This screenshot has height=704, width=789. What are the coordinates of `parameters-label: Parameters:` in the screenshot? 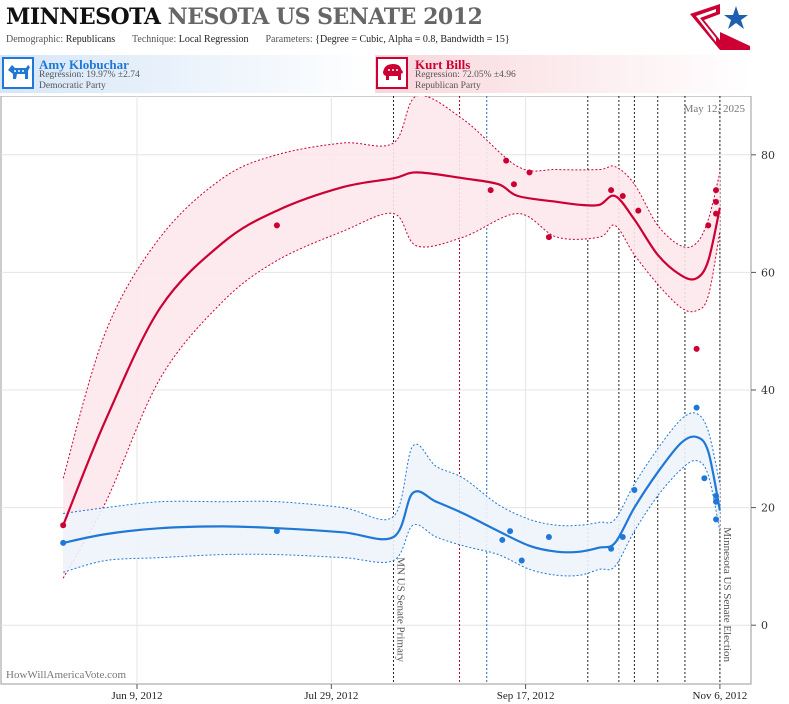 It's located at (289, 39).